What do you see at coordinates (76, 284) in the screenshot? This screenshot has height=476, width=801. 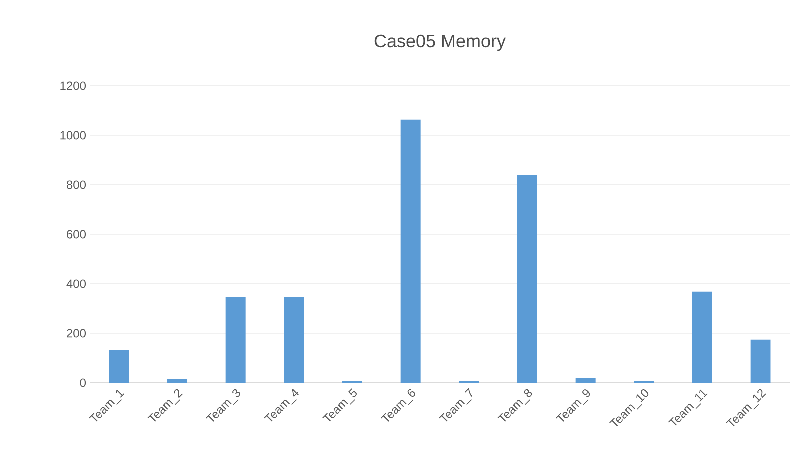 I see `y-tick-label: 400` at bounding box center [76, 284].